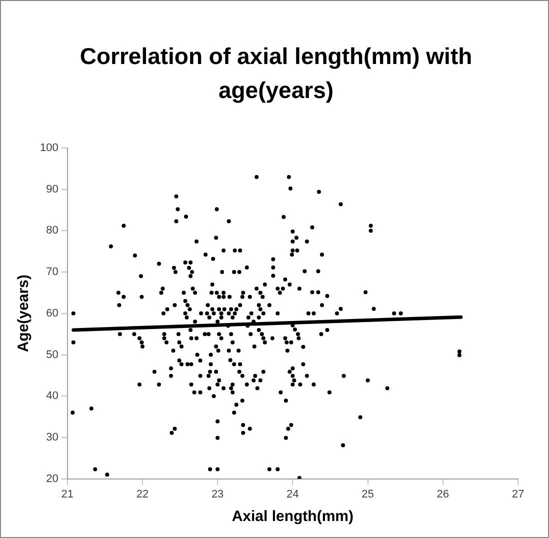  What do you see at coordinates (276, 73) in the screenshot?
I see `chart-title: Correlation of axial length(mm) with age(years)` at bounding box center [276, 73].